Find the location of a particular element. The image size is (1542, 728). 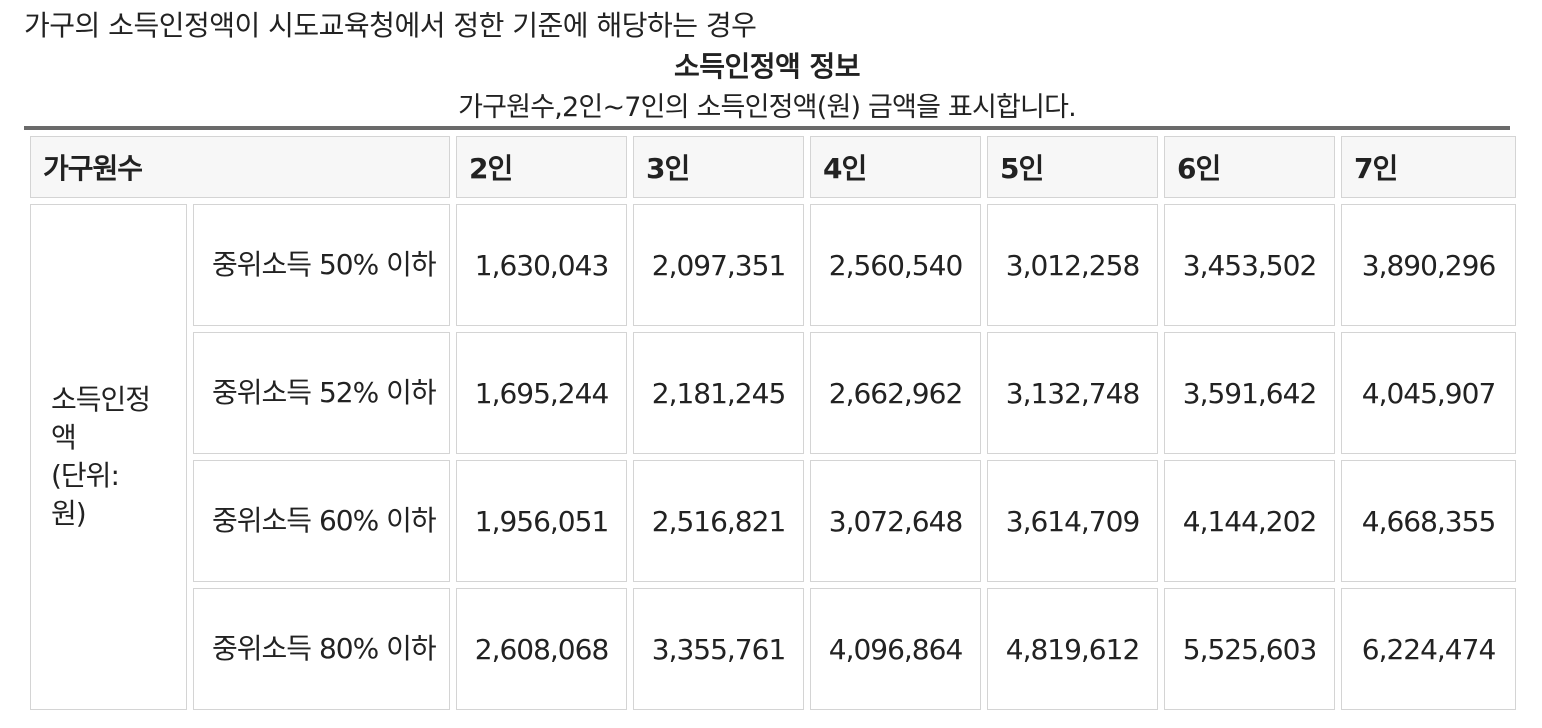

amount-cell: 2,181,245 is located at coordinates (719, 393).